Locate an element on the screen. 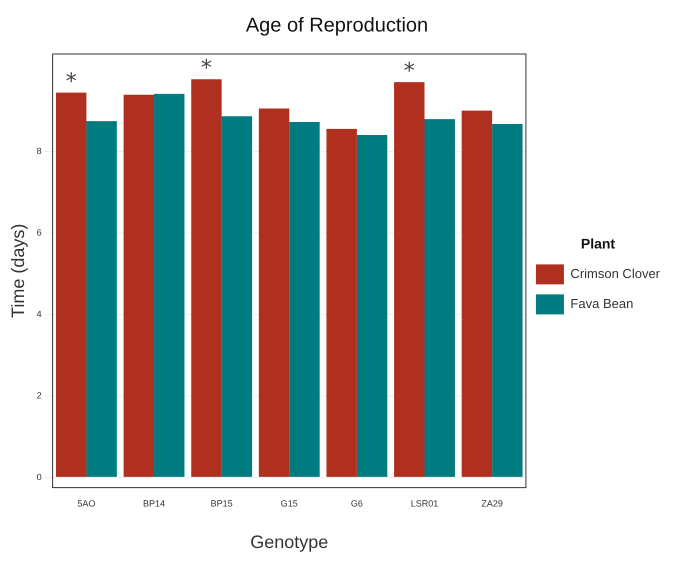 The image size is (680, 562). legend-label: Fava Bean is located at coordinates (602, 303).